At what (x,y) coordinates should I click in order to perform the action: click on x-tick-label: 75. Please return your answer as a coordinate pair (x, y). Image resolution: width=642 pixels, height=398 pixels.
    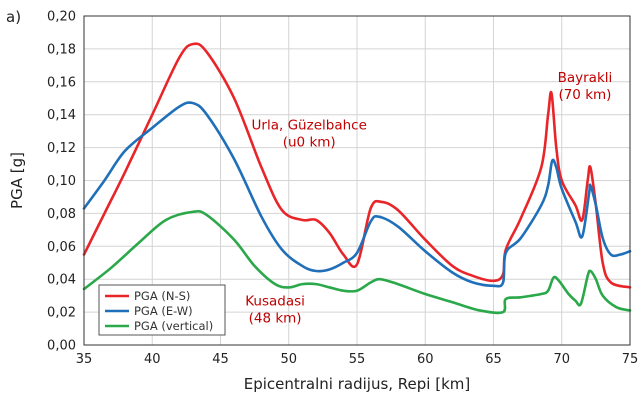
    Looking at the image, I should click on (630, 359).